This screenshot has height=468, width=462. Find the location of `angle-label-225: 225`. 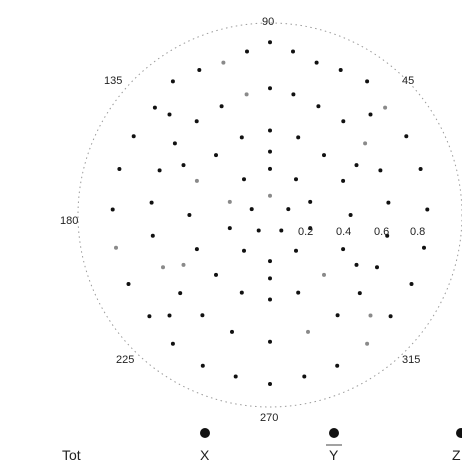

angle-label-225: 225 is located at coordinates (125, 360).